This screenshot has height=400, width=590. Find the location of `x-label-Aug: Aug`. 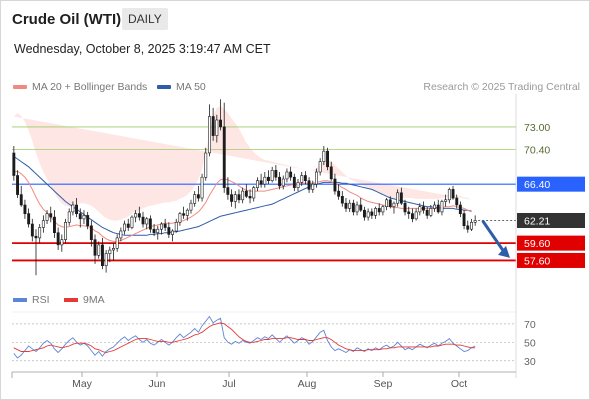

x-label-Aug: Aug is located at coordinates (307, 384).